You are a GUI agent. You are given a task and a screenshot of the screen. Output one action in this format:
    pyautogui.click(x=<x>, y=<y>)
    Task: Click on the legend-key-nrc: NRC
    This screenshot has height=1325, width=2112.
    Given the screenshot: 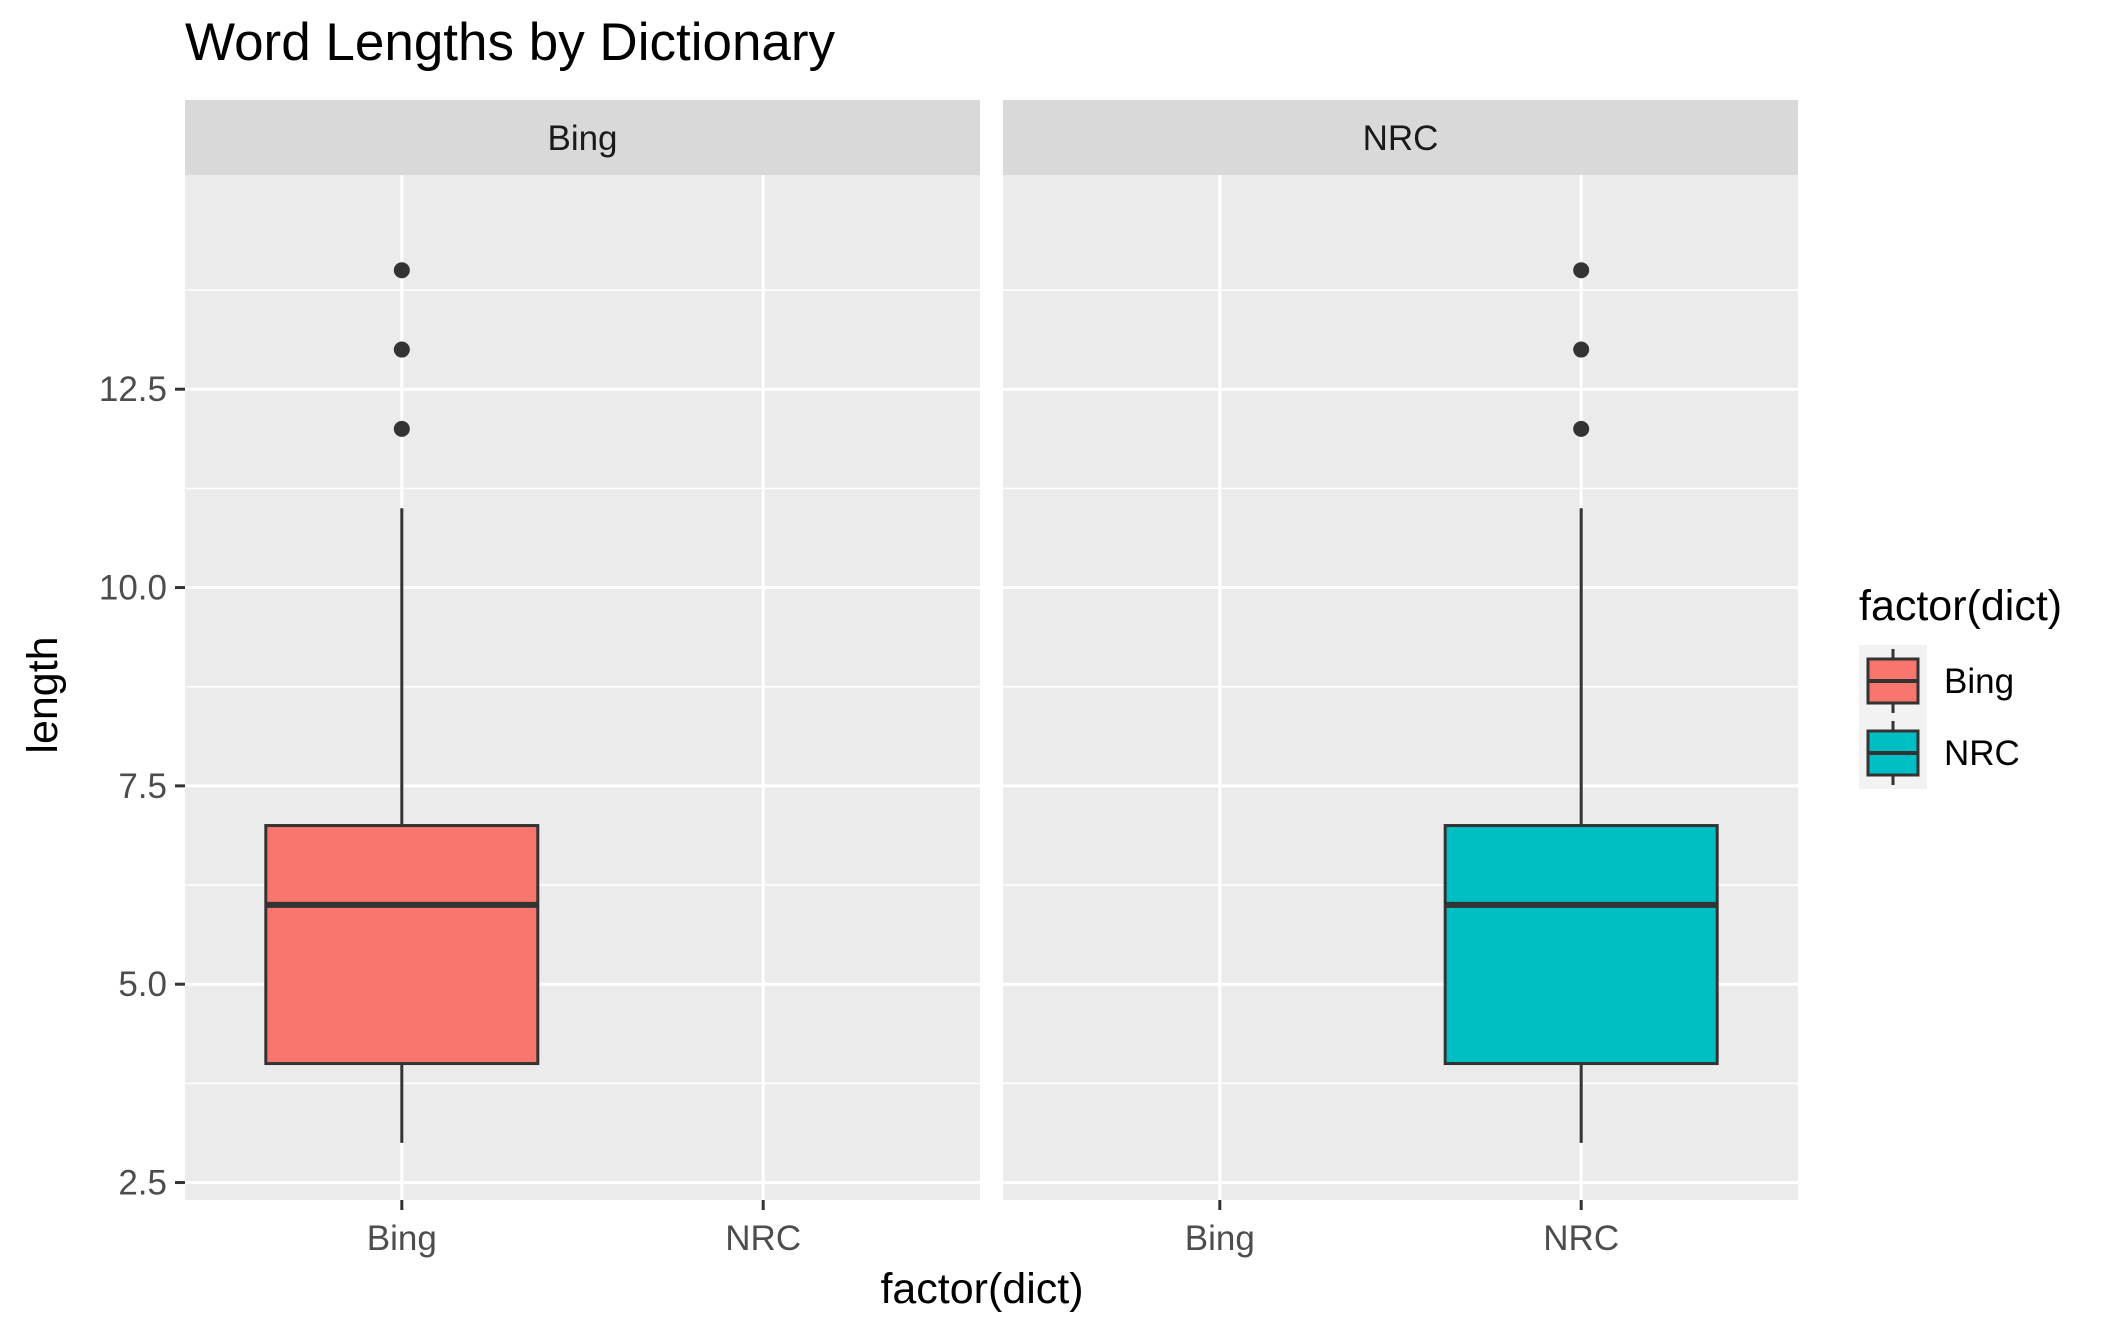 What is the action you would take?
    pyautogui.click(x=1939, y=753)
    